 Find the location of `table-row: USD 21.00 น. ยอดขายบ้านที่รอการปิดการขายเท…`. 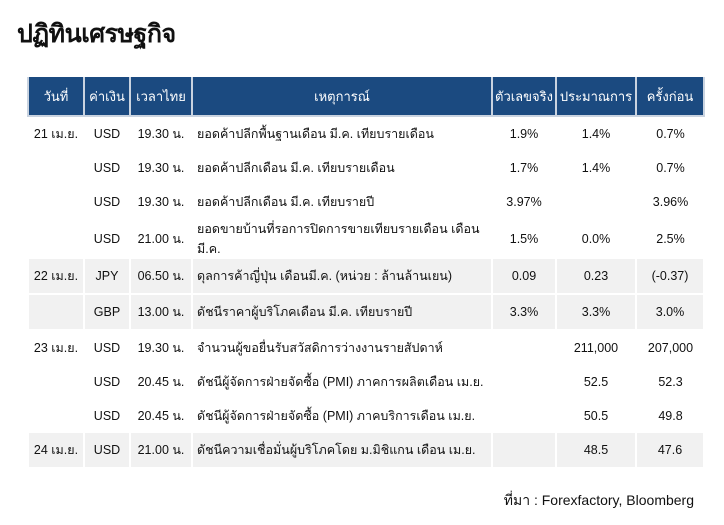

table-row: USD 21.00 น. ยอดขายบ้านที่รอการปิดการขายเท… is located at coordinates (366, 239).